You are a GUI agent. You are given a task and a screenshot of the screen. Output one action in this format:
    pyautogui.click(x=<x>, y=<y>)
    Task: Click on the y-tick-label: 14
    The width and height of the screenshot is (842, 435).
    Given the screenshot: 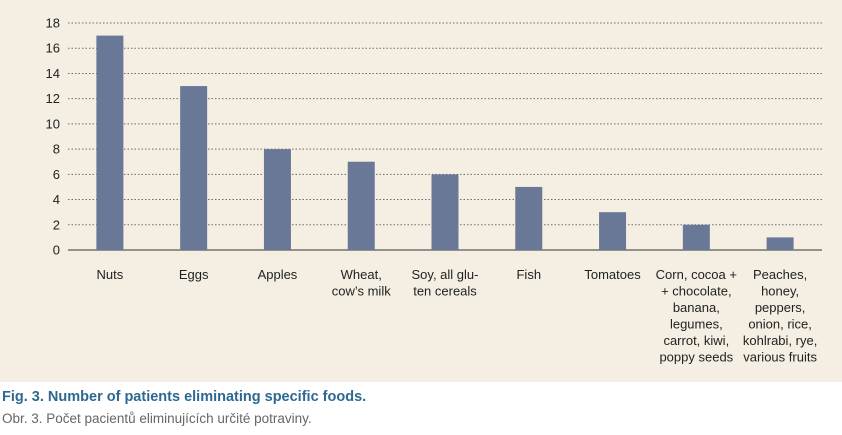 What is the action you would take?
    pyautogui.click(x=53, y=73)
    